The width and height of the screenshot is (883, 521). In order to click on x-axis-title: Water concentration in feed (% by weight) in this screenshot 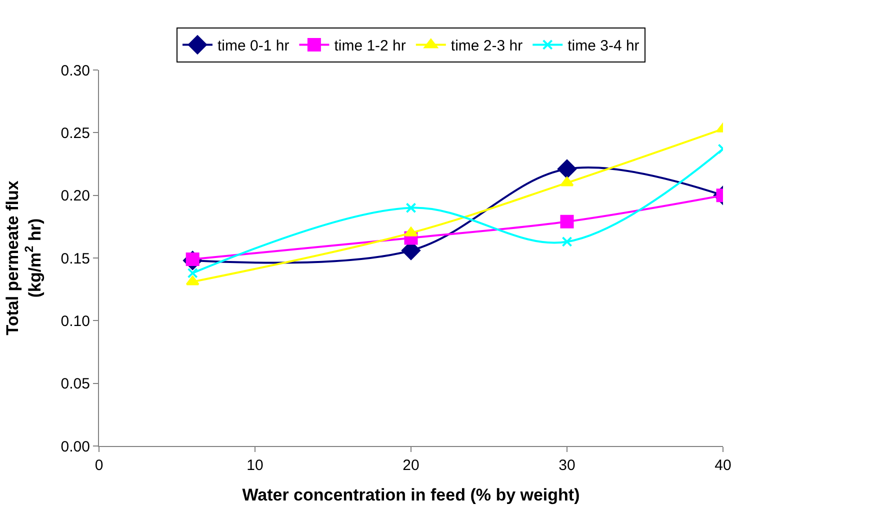, I will do `click(411, 494)`.